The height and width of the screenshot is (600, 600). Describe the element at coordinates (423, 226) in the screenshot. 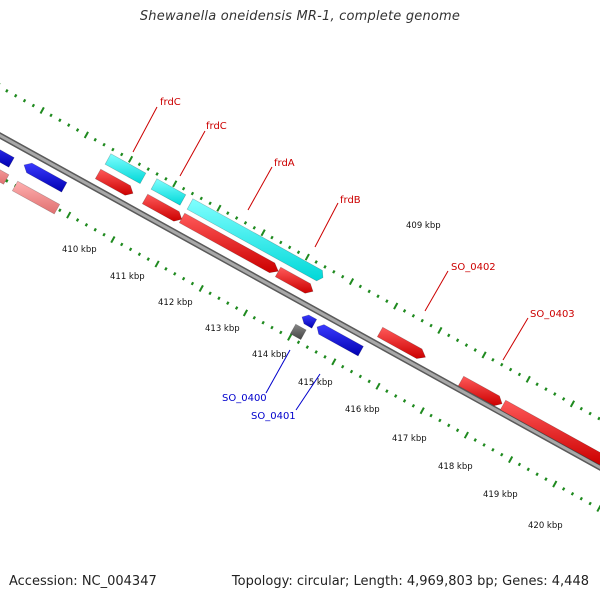

I see `scale-label: 409 kbp` at that location.